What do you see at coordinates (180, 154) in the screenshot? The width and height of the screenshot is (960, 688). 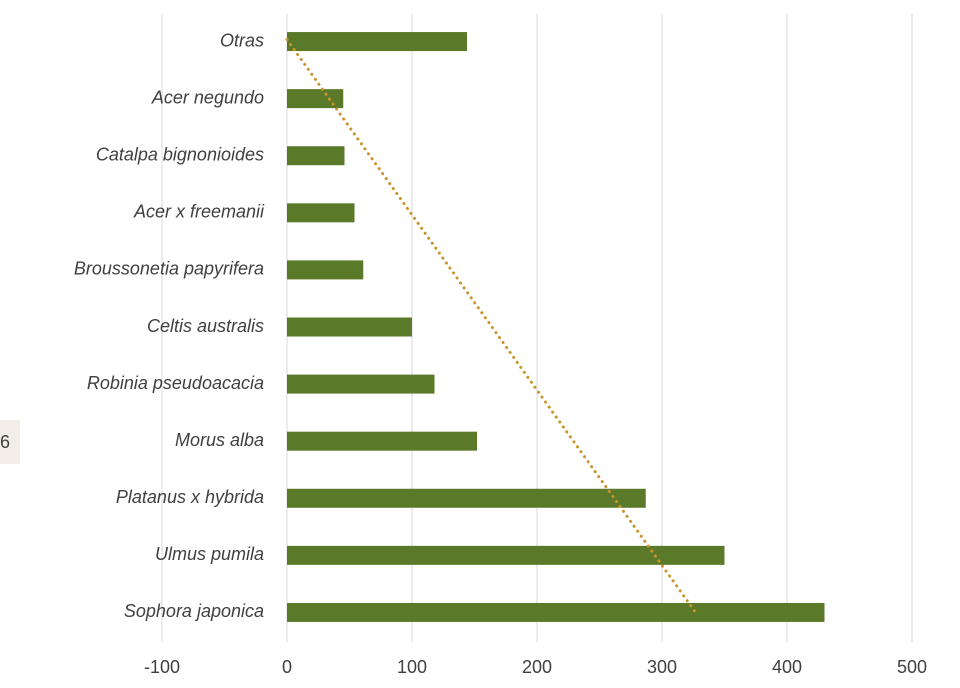 I see `category-label: Catalpa bignonioides` at bounding box center [180, 154].